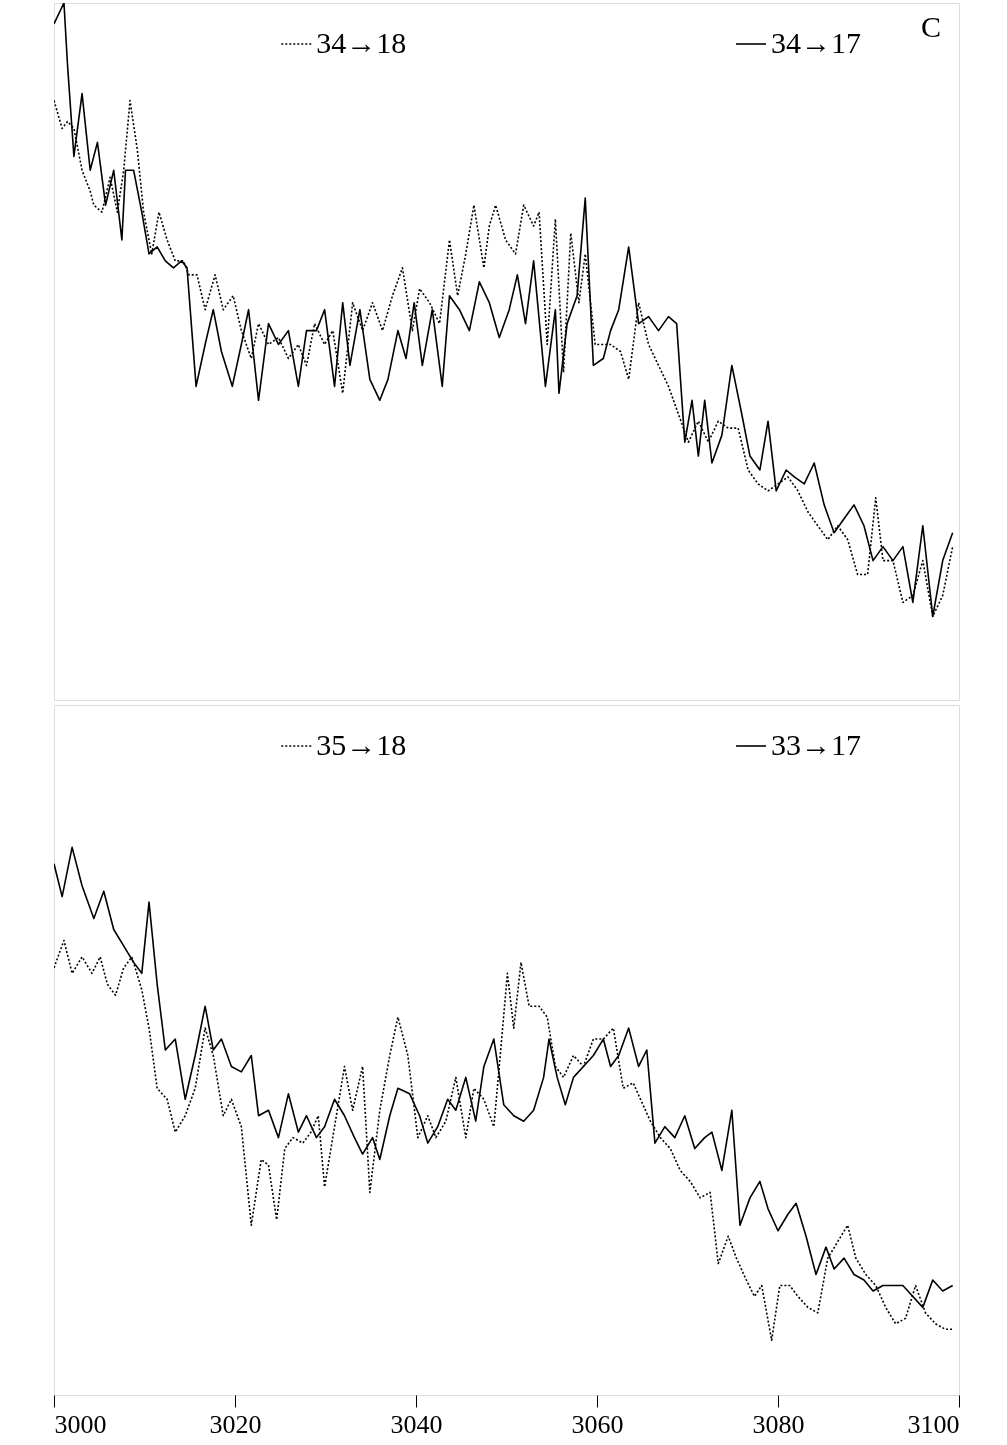  I want to click on legend-label: 33→17, so click(816, 744).